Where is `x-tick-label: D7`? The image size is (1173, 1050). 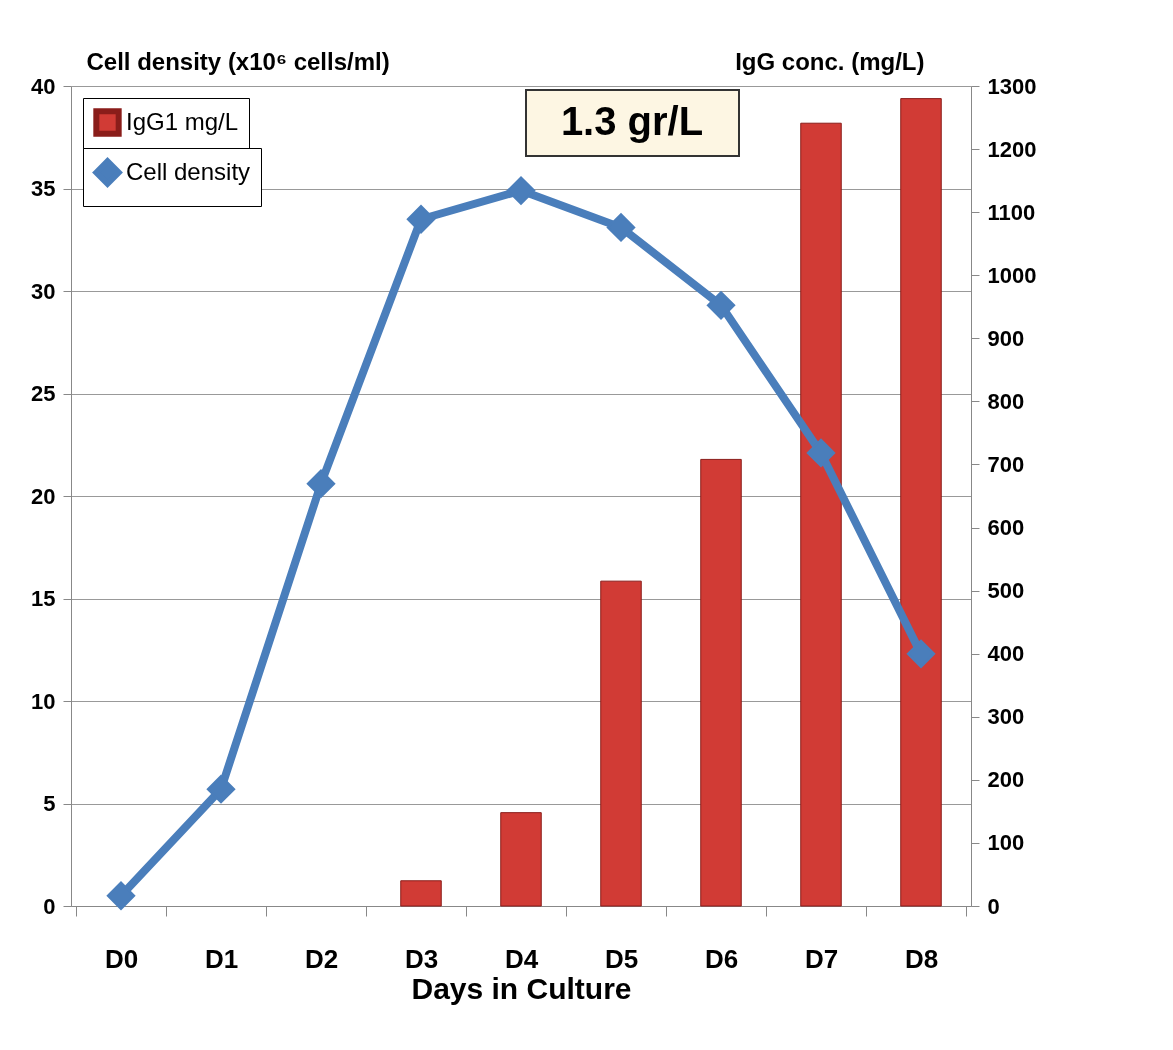
x-tick-label: D7 is located at coordinates (821, 958).